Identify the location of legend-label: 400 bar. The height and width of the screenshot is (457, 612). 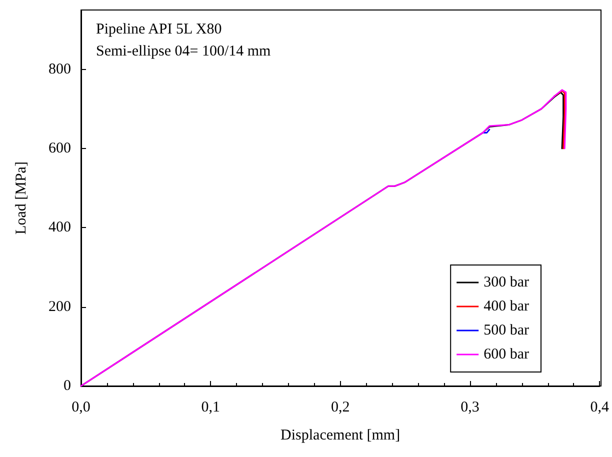
(507, 306).